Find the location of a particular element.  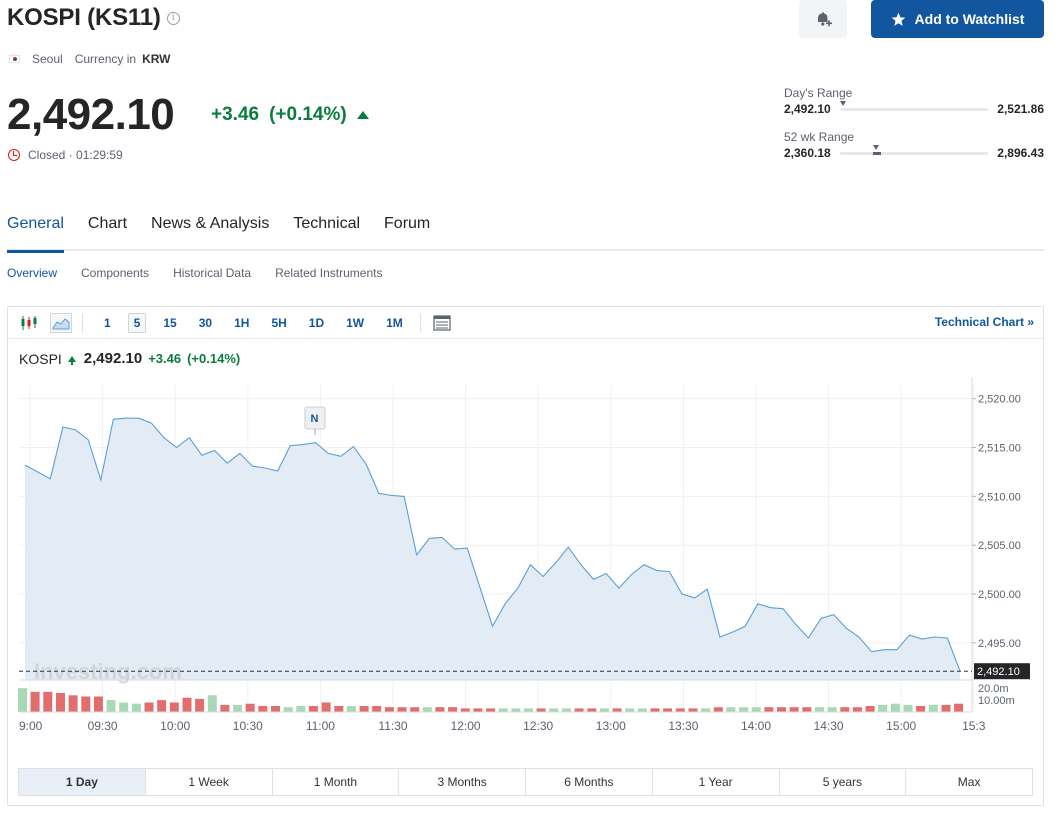

x-tick-label: 09:30 is located at coordinates (103, 726).